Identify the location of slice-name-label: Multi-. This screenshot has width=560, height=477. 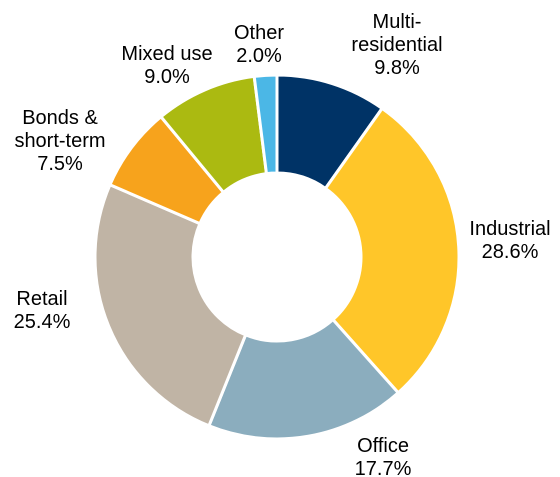
(397, 22).